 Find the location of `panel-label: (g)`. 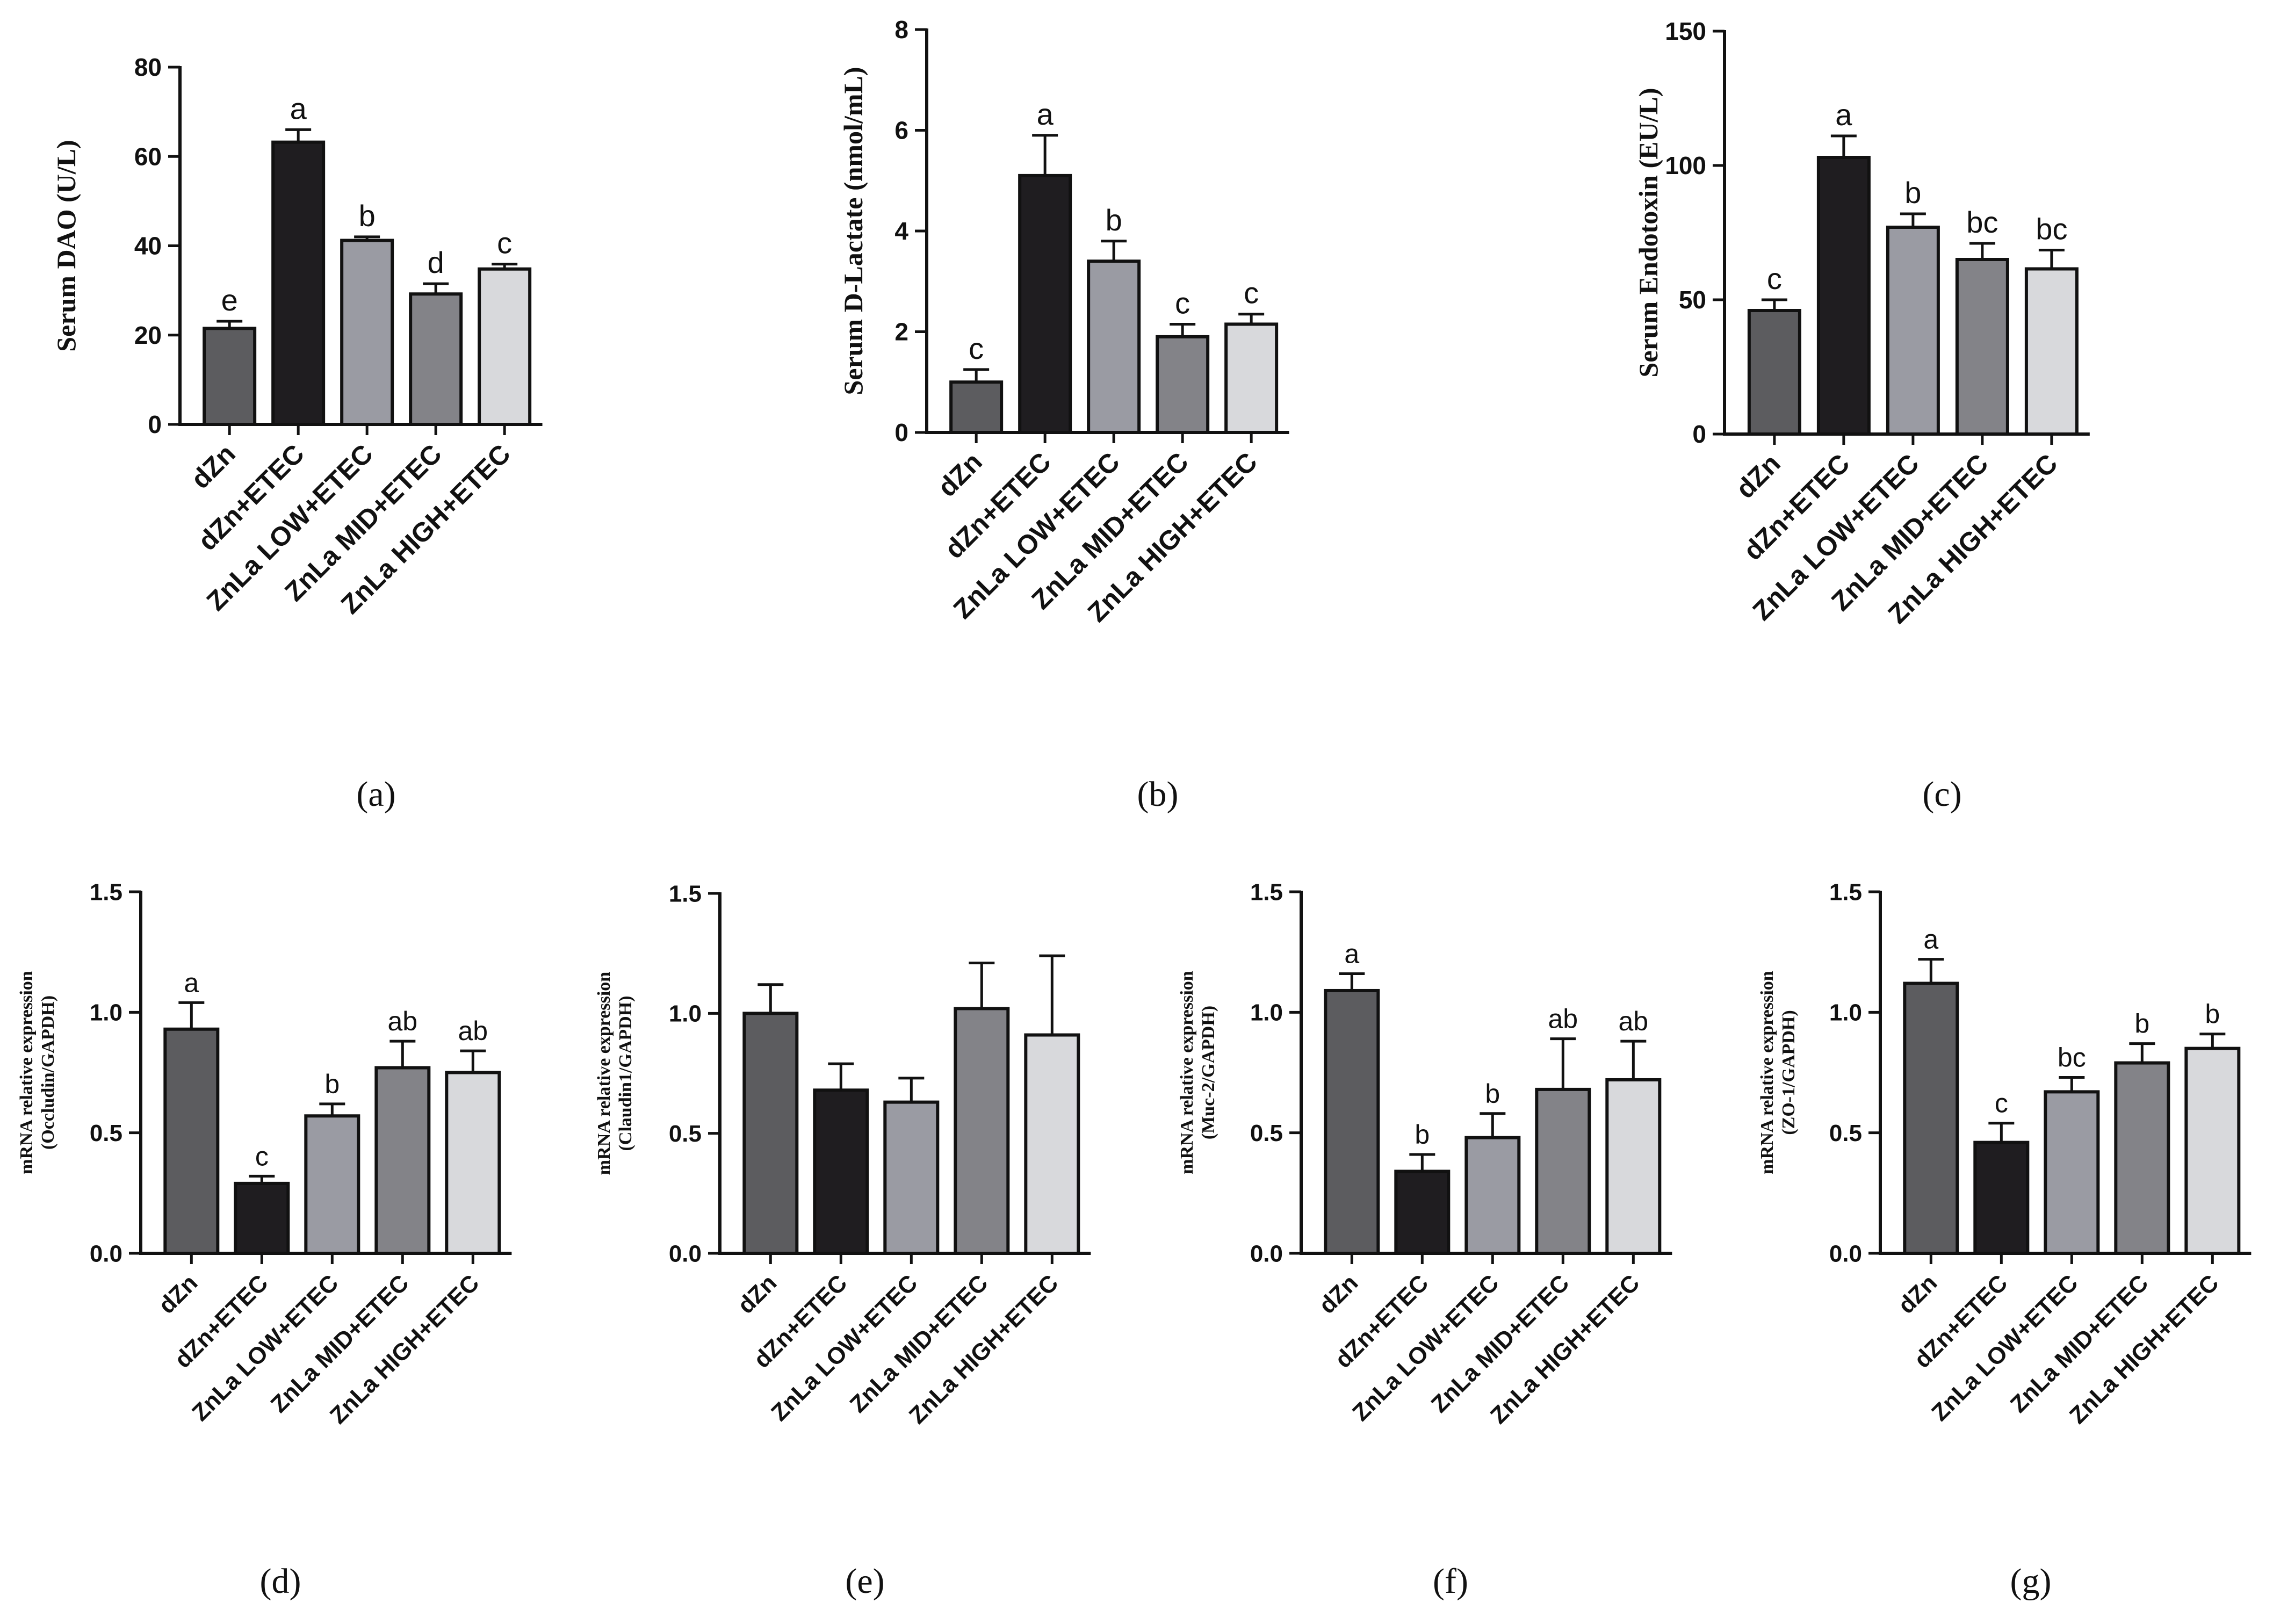

panel-label: (g) is located at coordinates (2031, 1581).